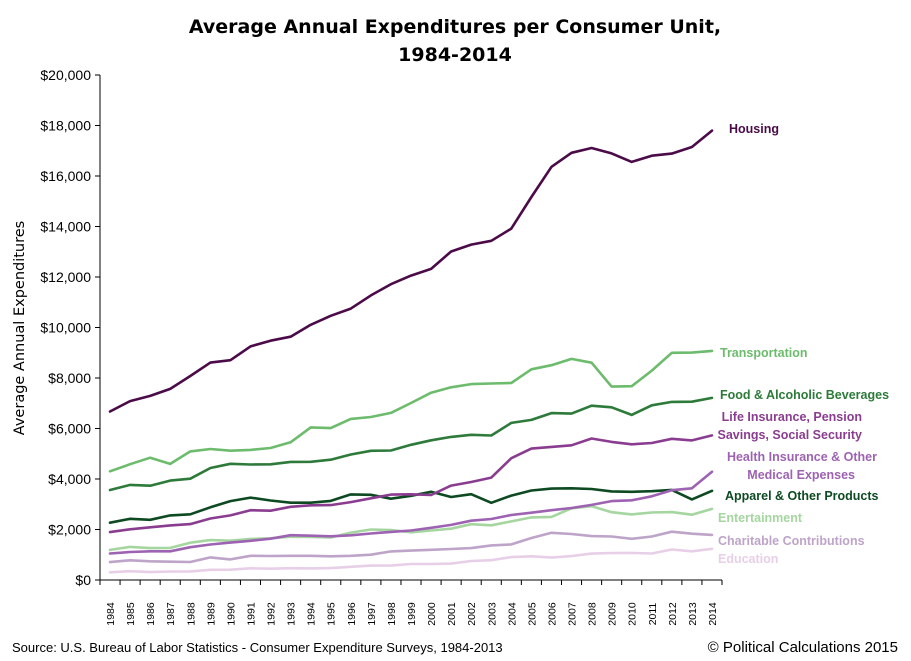 The width and height of the screenshot is (911, 661). Describe the element at coordinates (65, 75) in the screenshot. I see `y-tick-label: $20,000` at that location.